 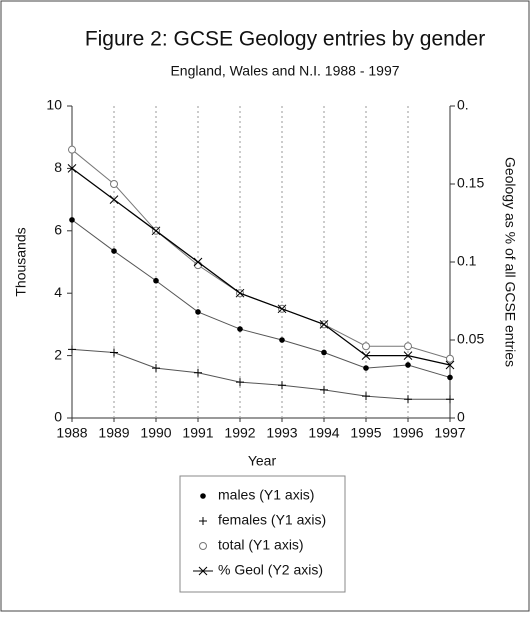 I want to click on y-tick-label: 4, so click(x=58, y=292).